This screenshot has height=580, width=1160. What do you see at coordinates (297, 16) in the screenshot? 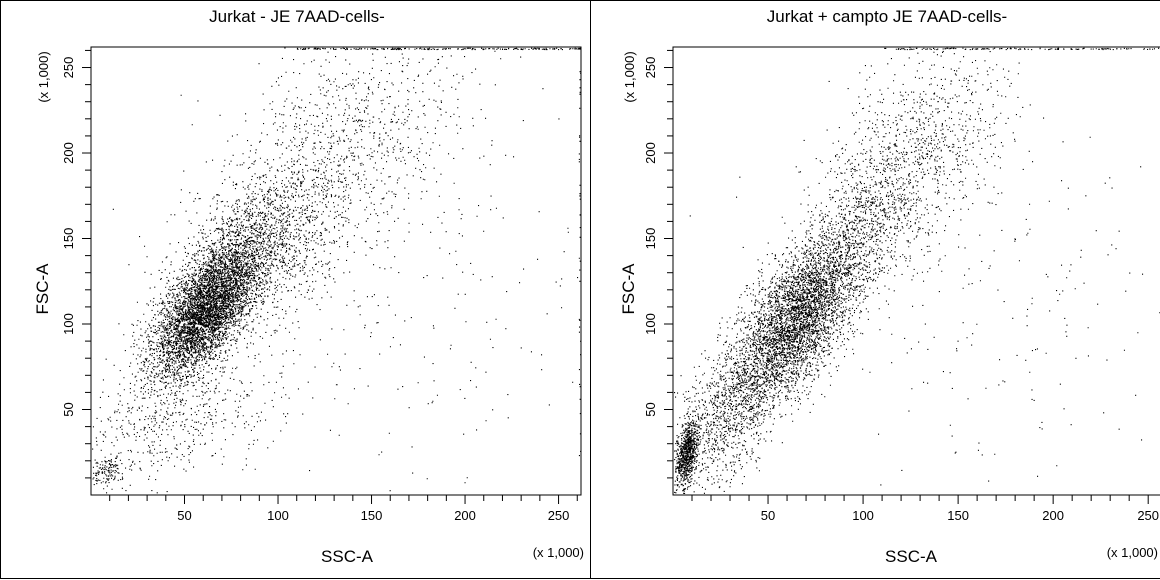
I see `chart-title: Jurkat - JE 7AAD-cells-` at bounding box center [297, 16].